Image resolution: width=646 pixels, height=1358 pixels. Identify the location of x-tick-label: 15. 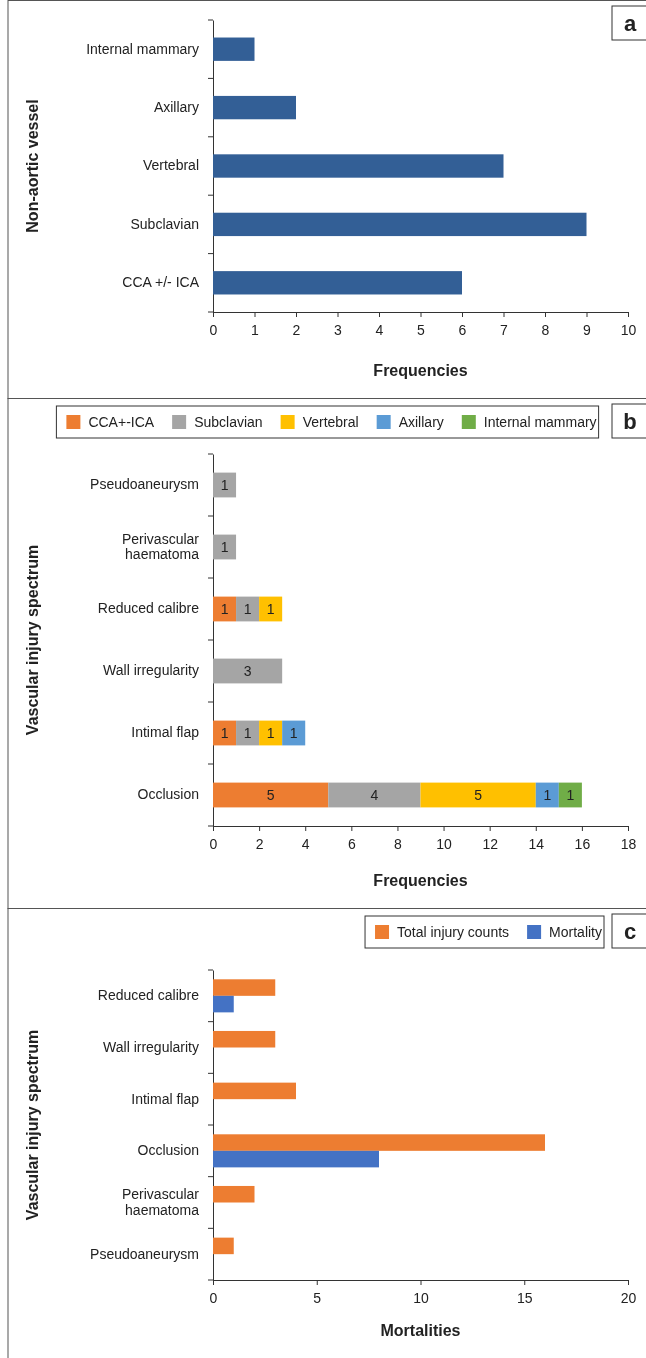
(524, 1298).